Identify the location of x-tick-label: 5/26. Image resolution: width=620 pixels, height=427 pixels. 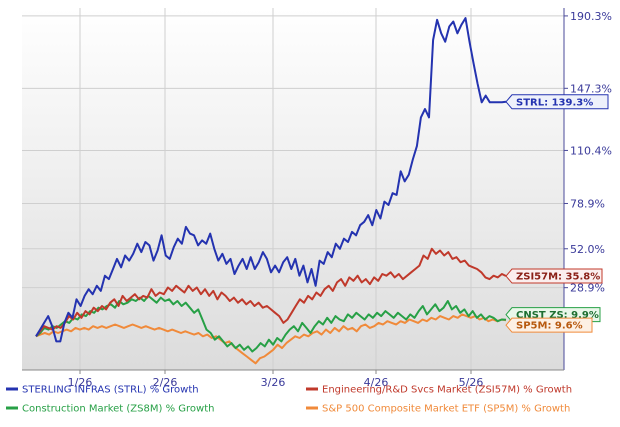
(471, 382).